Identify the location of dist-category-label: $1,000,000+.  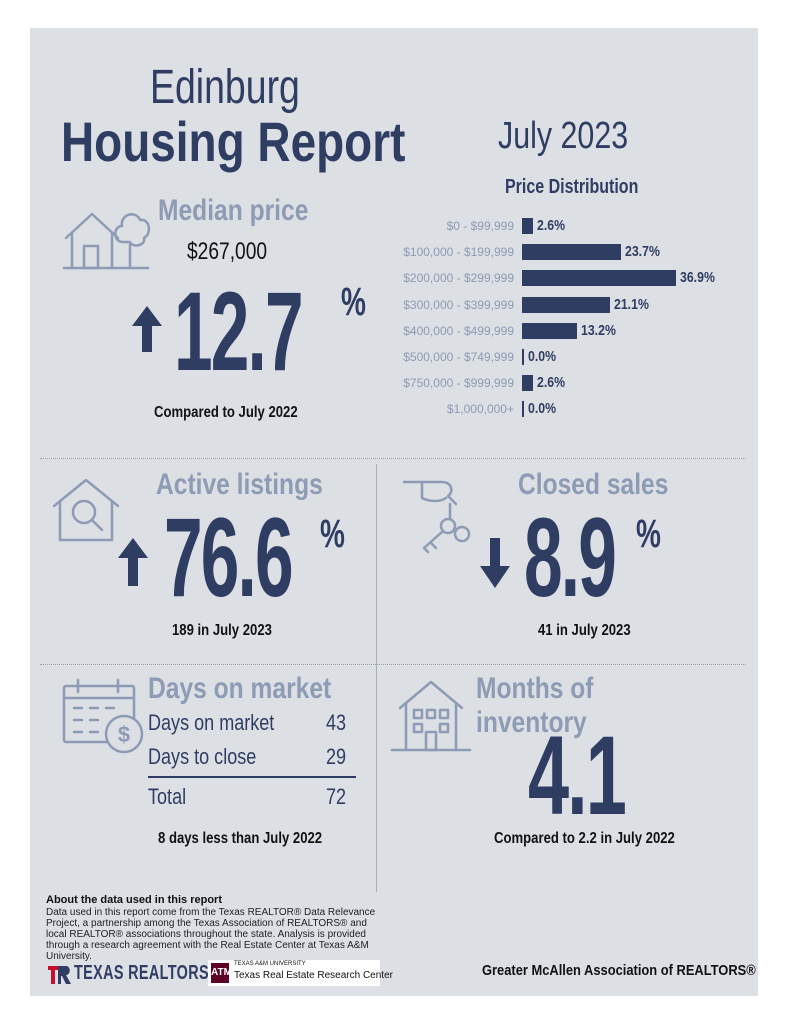
(480, 409).